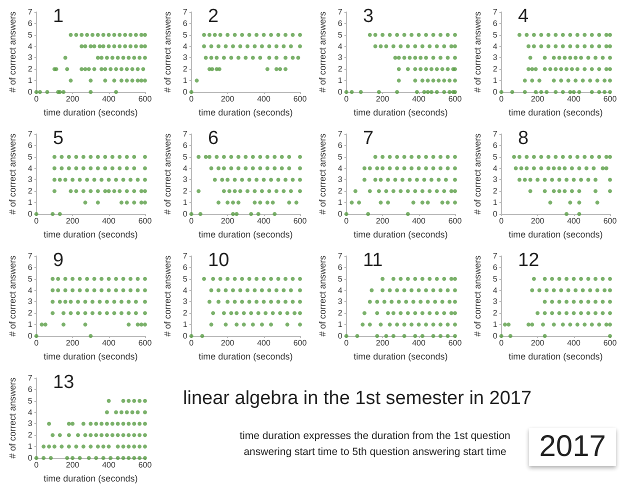 This screenshot has height=495, width=620. What do you see at coordinates (340, 191) in the screenshot?
I see `y-tick-label: 2` at bounding box center [340, 191].